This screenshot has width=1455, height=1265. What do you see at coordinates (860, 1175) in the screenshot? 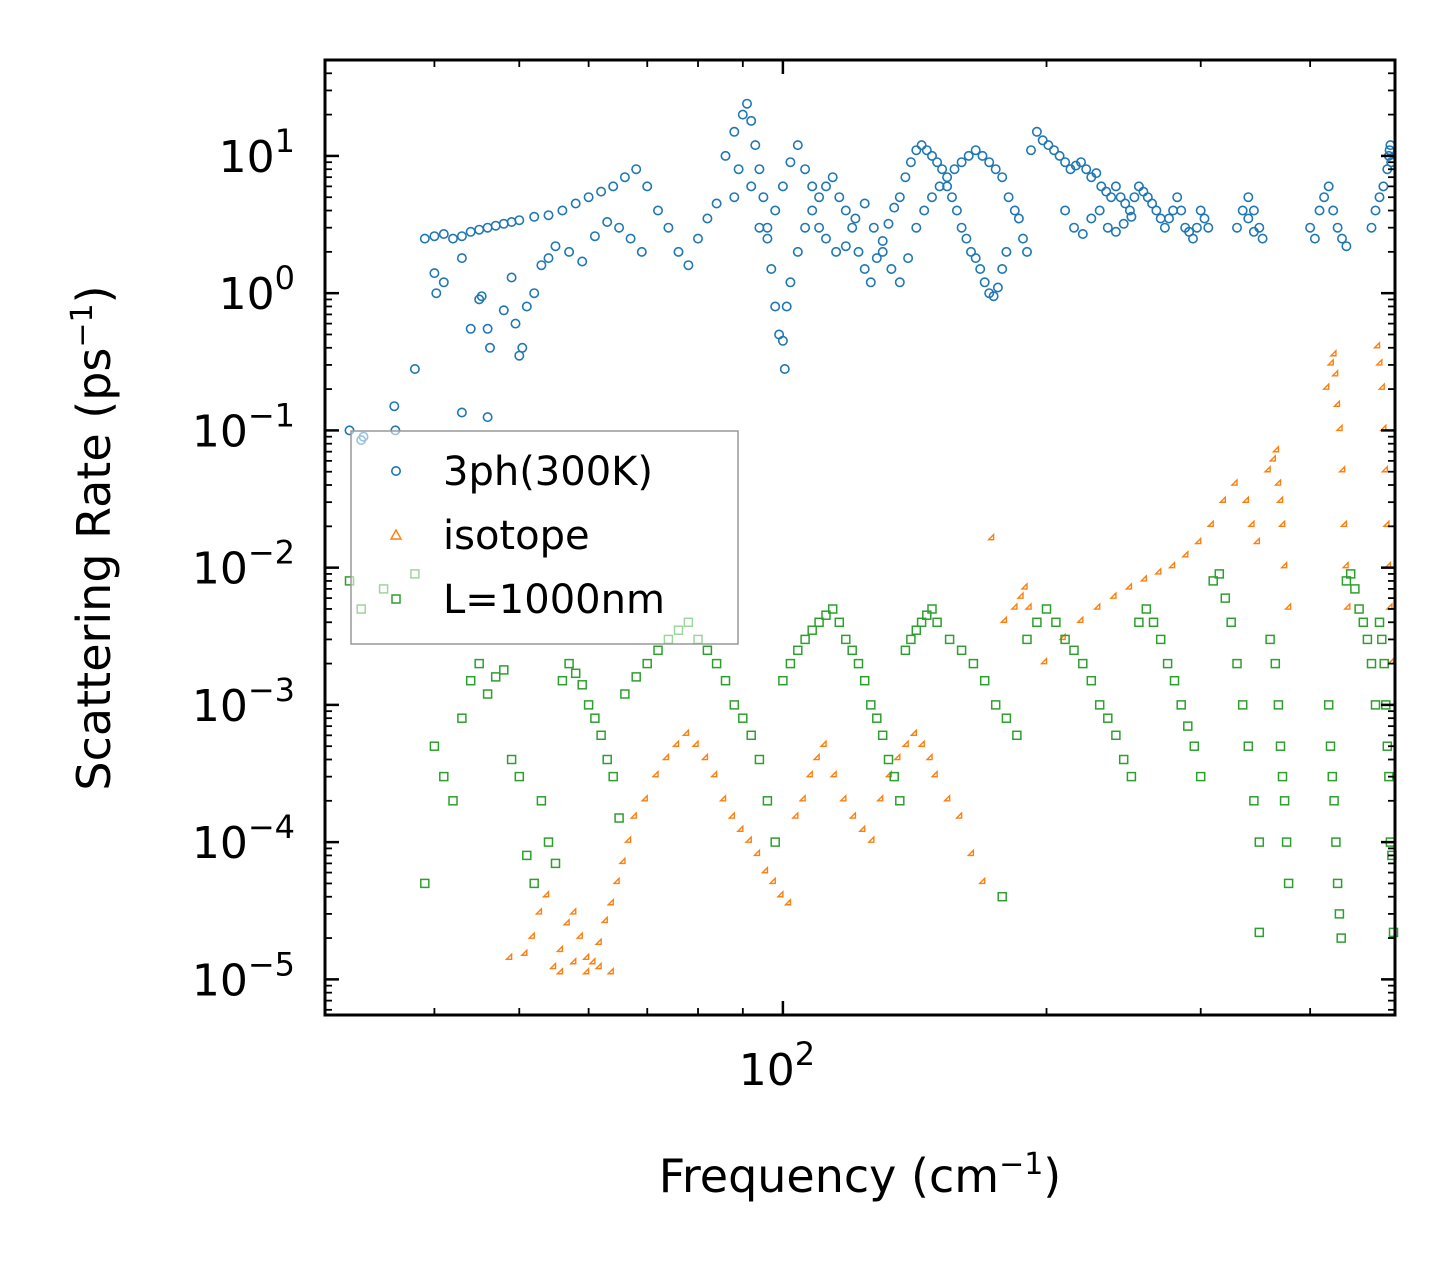
I see `x-axis-title: Frequency (cm−1)` at bounding box center [860, 1175].